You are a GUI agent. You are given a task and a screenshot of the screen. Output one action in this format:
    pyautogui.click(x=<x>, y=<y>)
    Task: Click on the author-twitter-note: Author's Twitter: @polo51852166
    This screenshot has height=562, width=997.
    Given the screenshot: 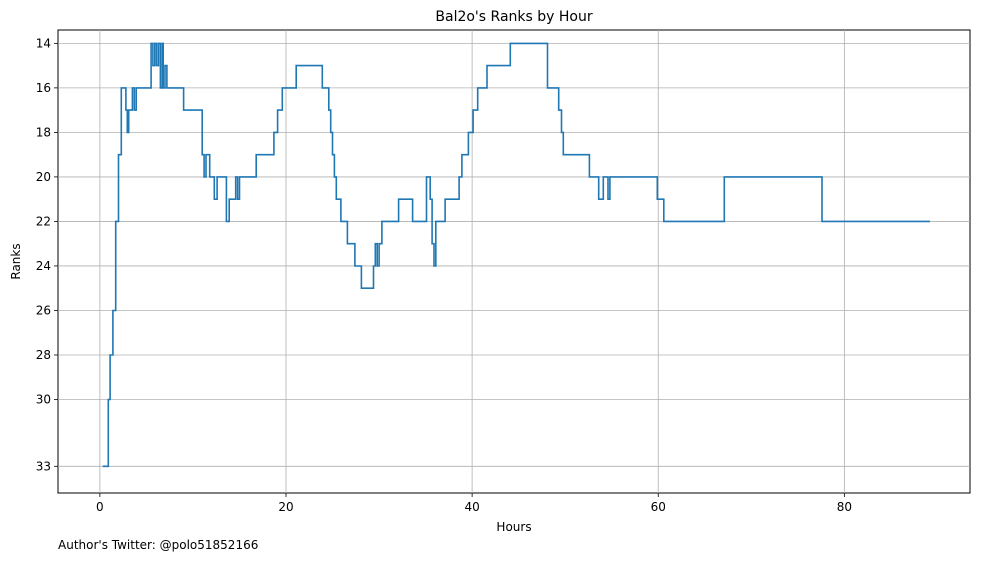 What is the action you would take?
    pyautogui.click(x=158, y=545)
    